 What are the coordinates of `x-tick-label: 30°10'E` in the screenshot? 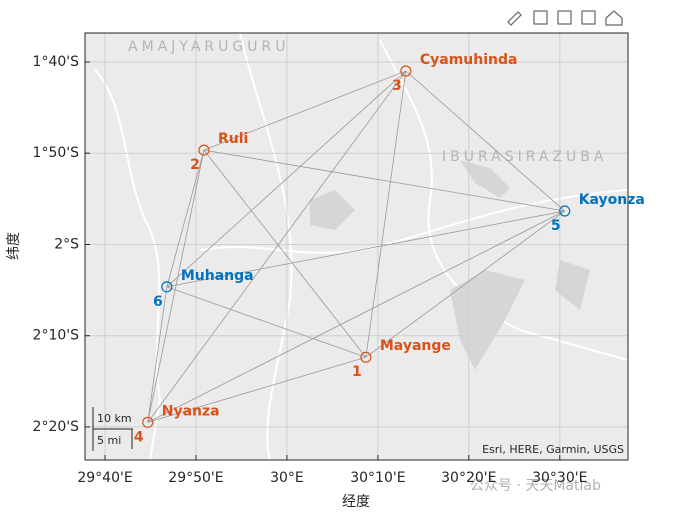 It's located at (377, 478).